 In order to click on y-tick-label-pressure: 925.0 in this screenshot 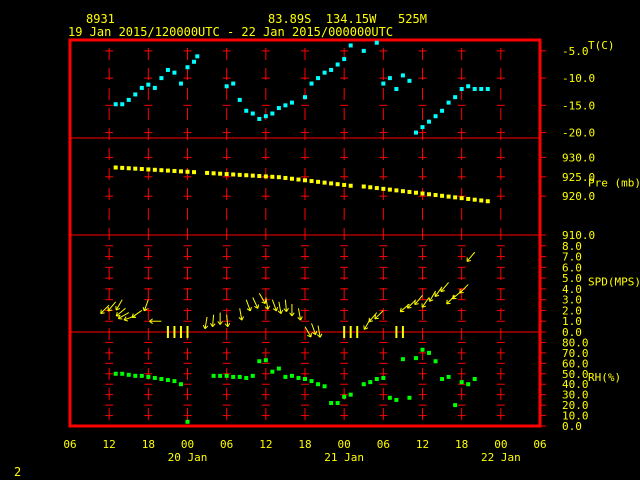, I will do `click(578, 177)`.